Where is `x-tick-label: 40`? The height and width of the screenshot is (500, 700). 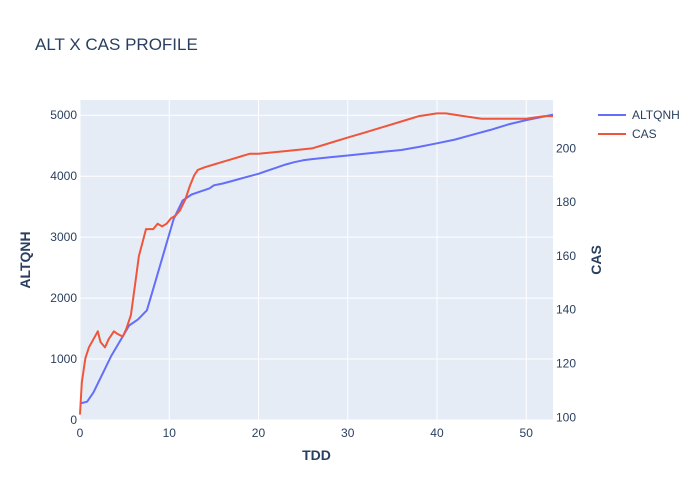 x-tick-label: 40 is located at coordinates (437, 433).